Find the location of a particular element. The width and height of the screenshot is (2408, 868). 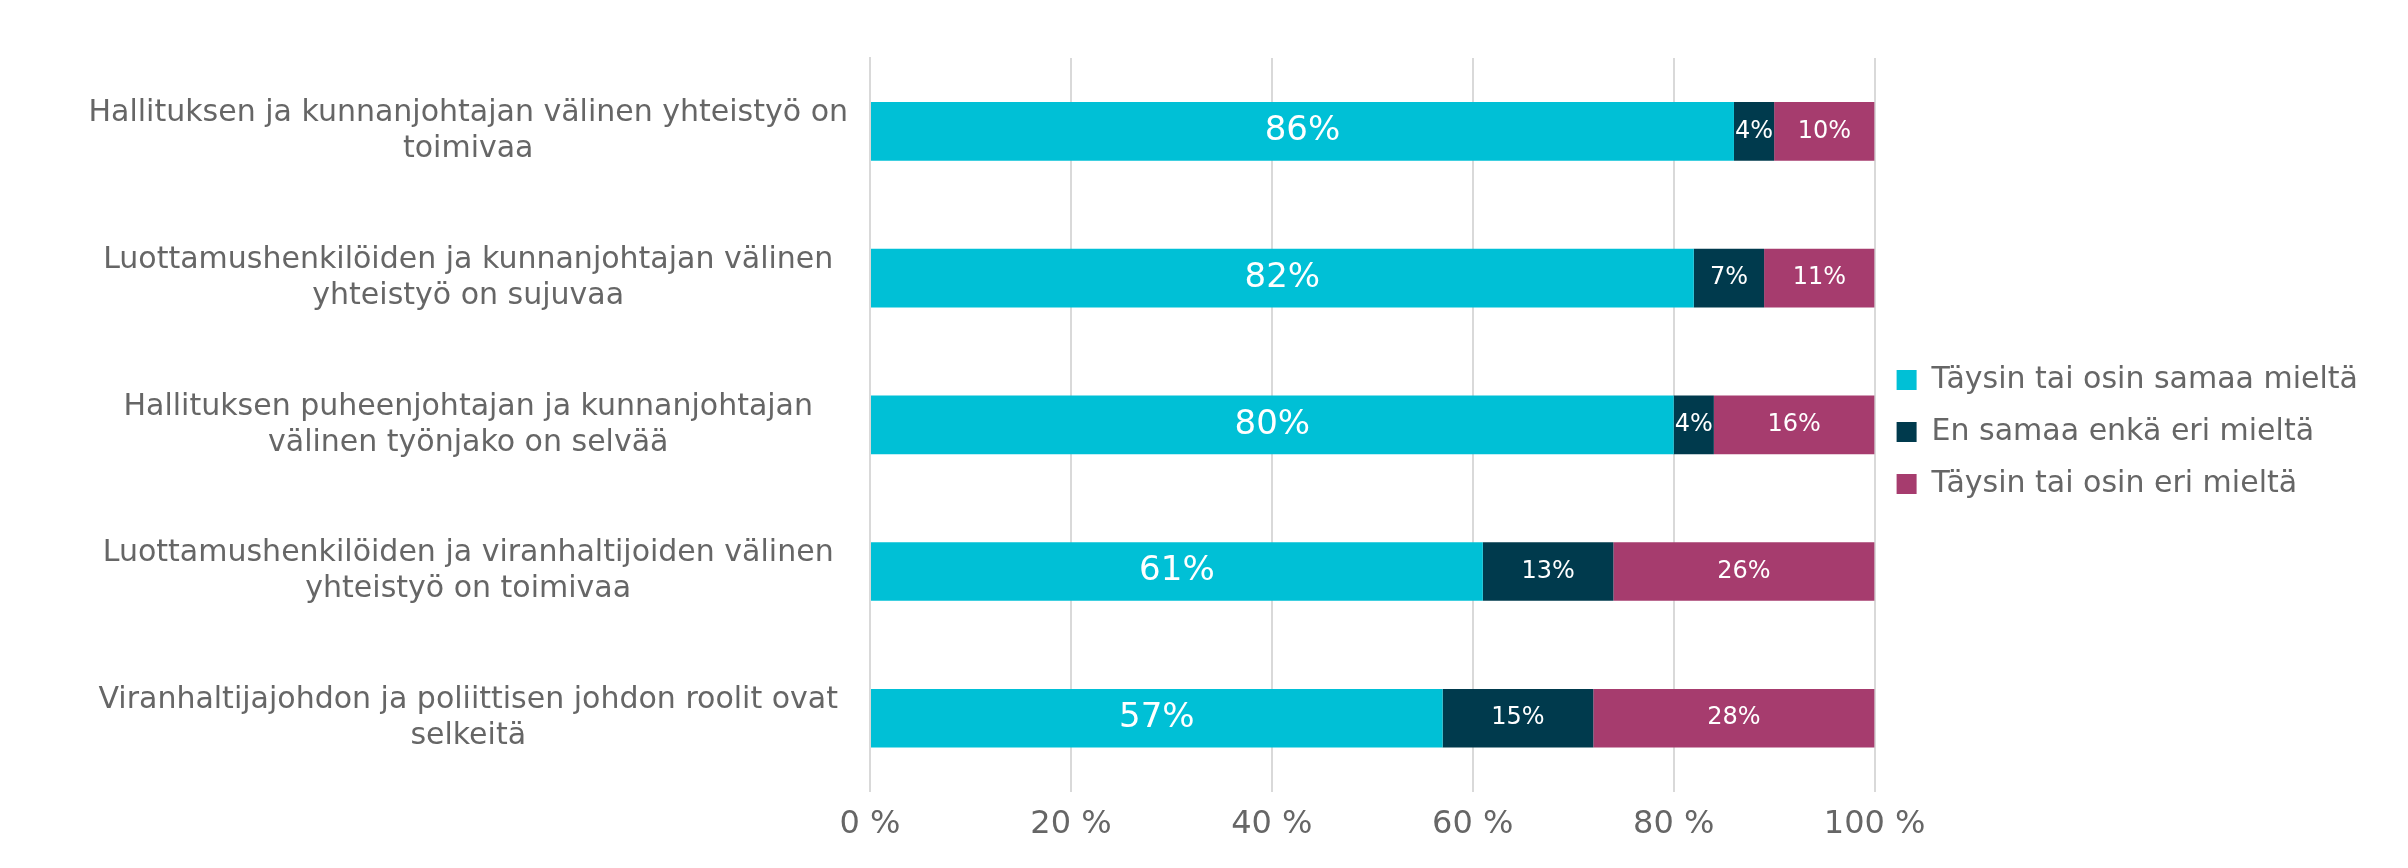

data-label: 80% is located at coordinates (1272, 421).